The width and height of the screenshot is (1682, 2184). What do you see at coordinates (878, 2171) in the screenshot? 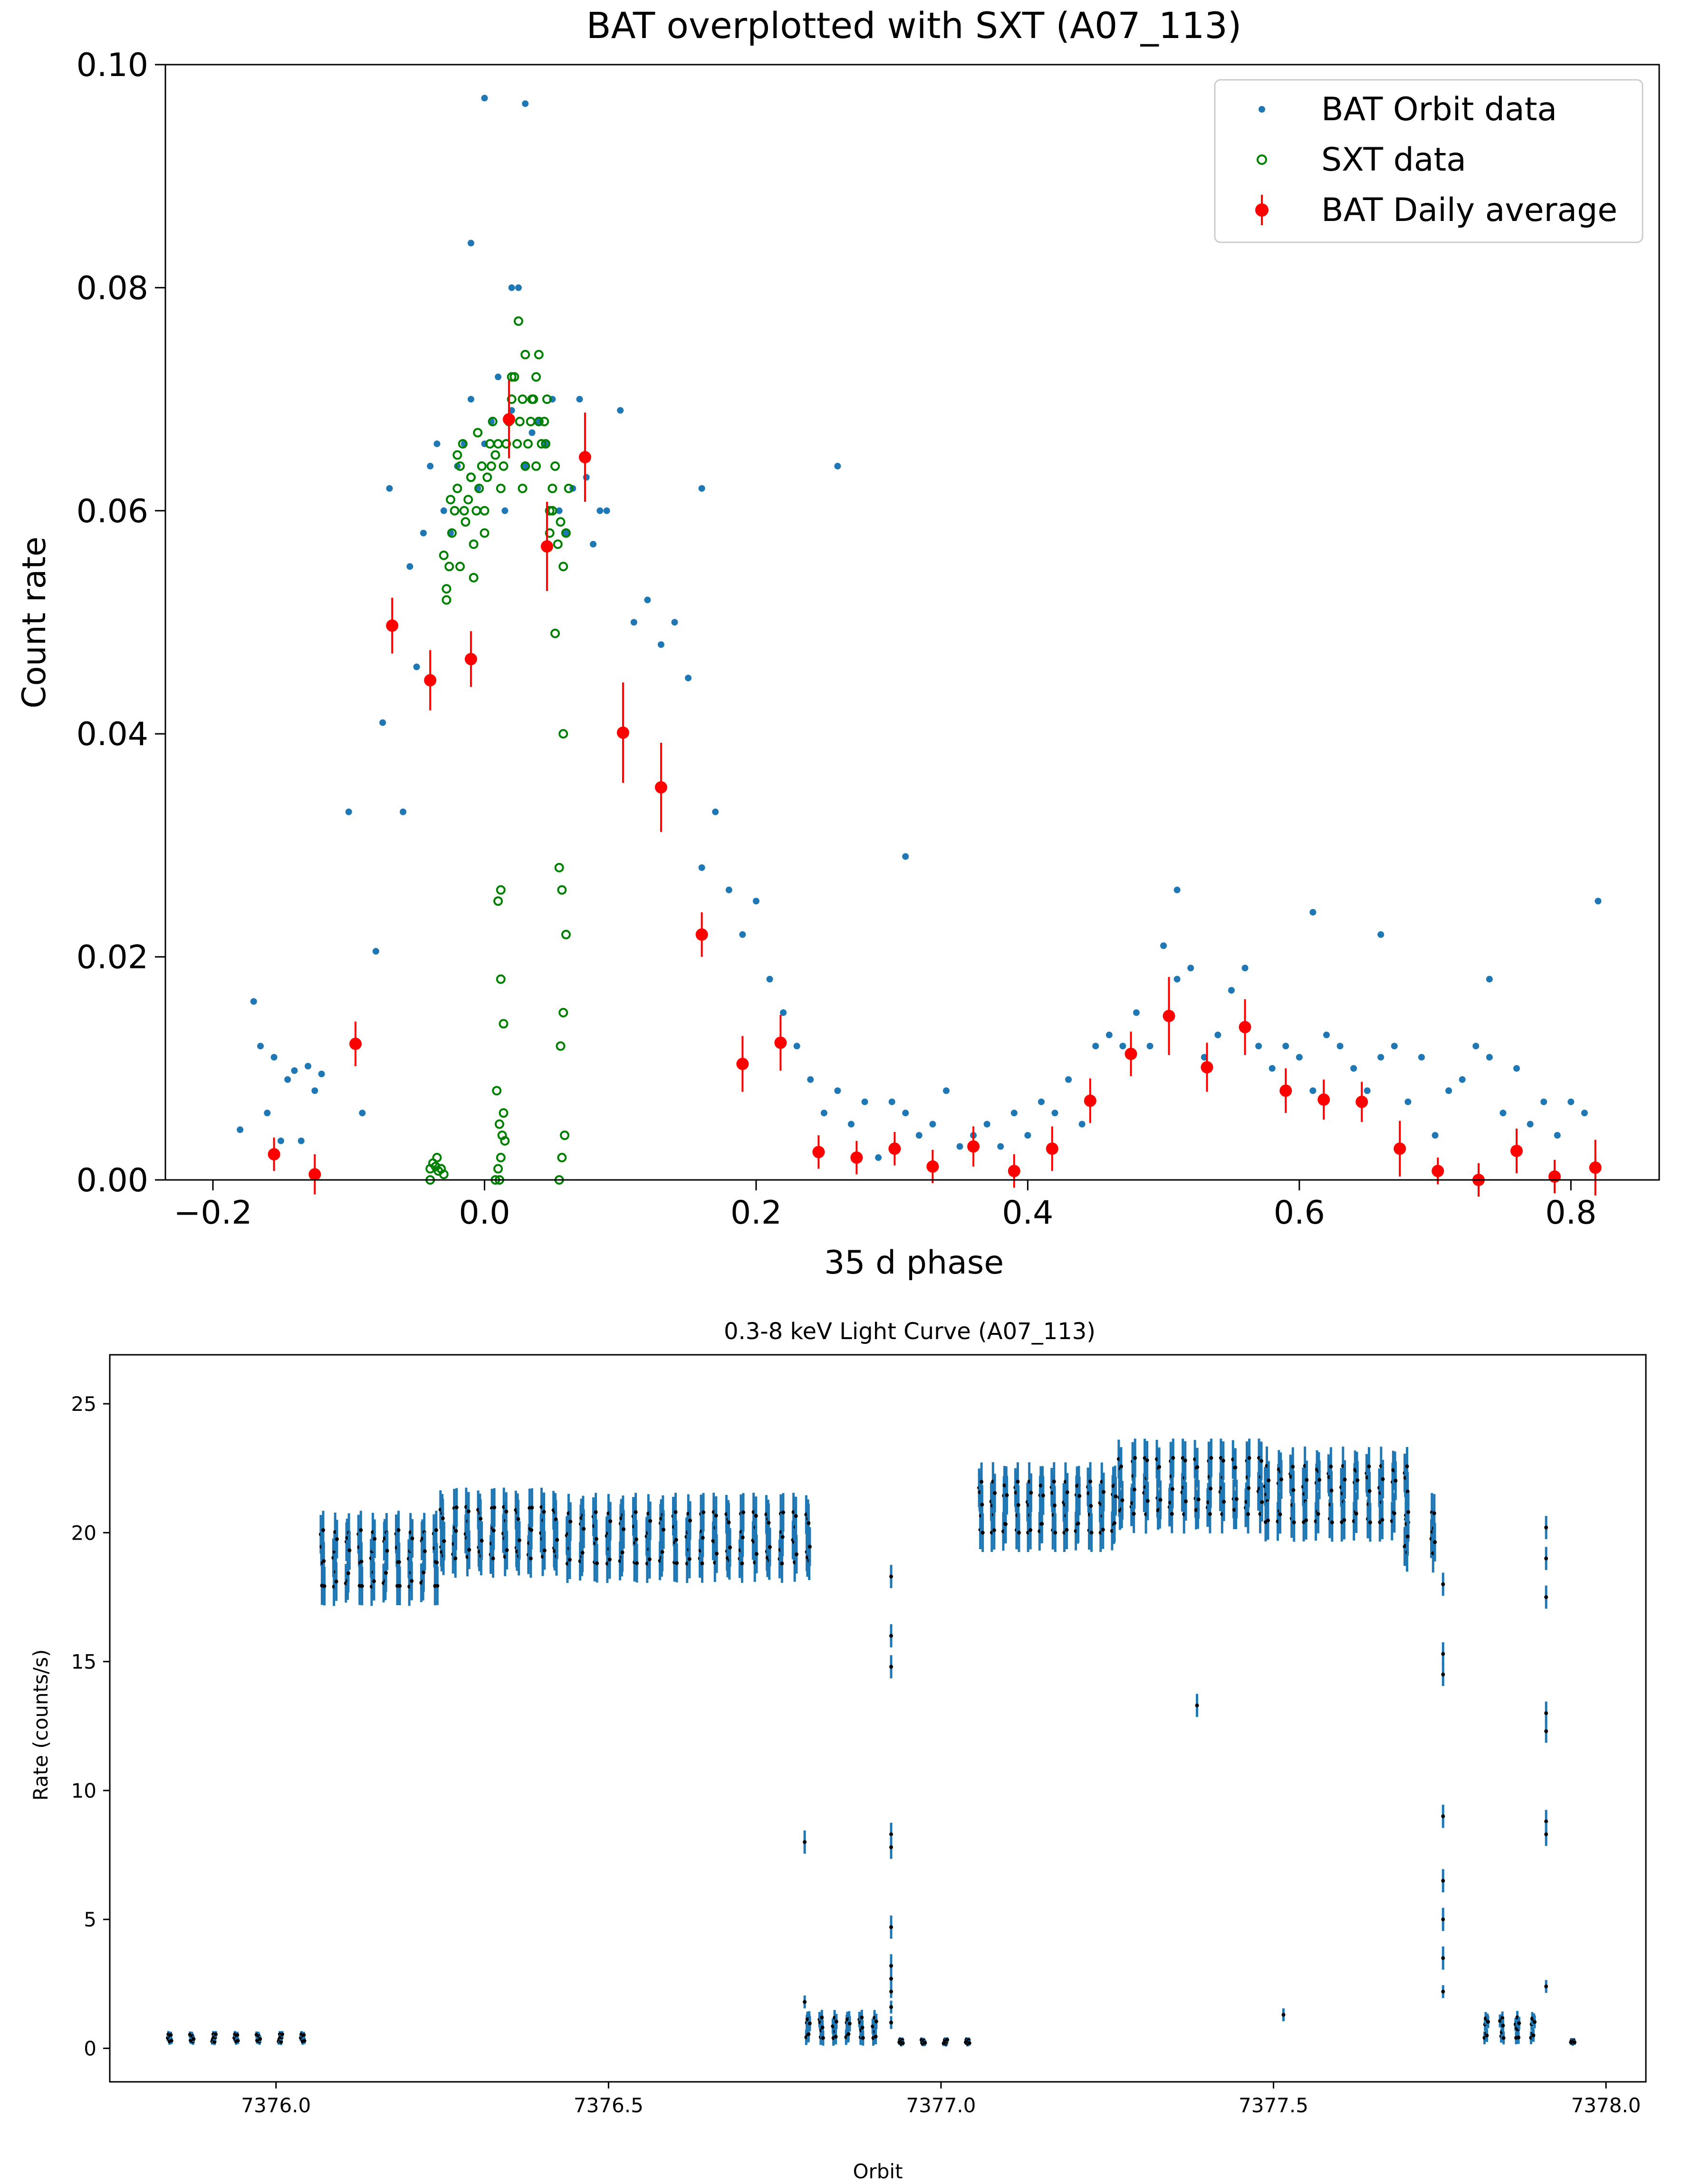
I see `chart2-x-axis-label: Orbit` at bounding box center [878, 2171].